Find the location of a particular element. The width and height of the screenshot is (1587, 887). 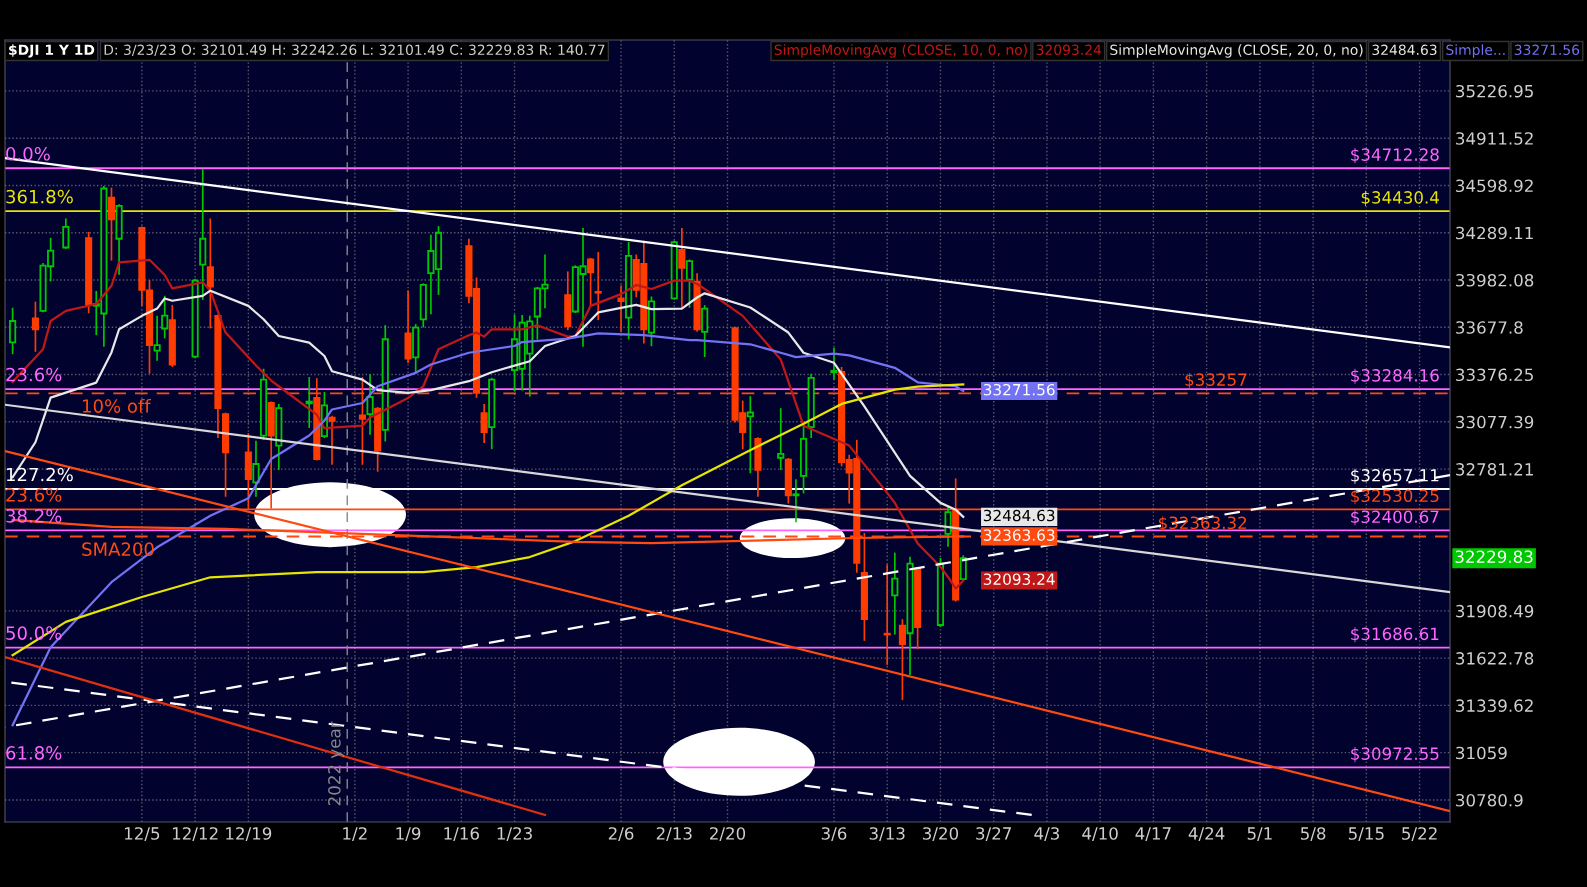

text: 32484.63 is located at coordinates (1404, 50).